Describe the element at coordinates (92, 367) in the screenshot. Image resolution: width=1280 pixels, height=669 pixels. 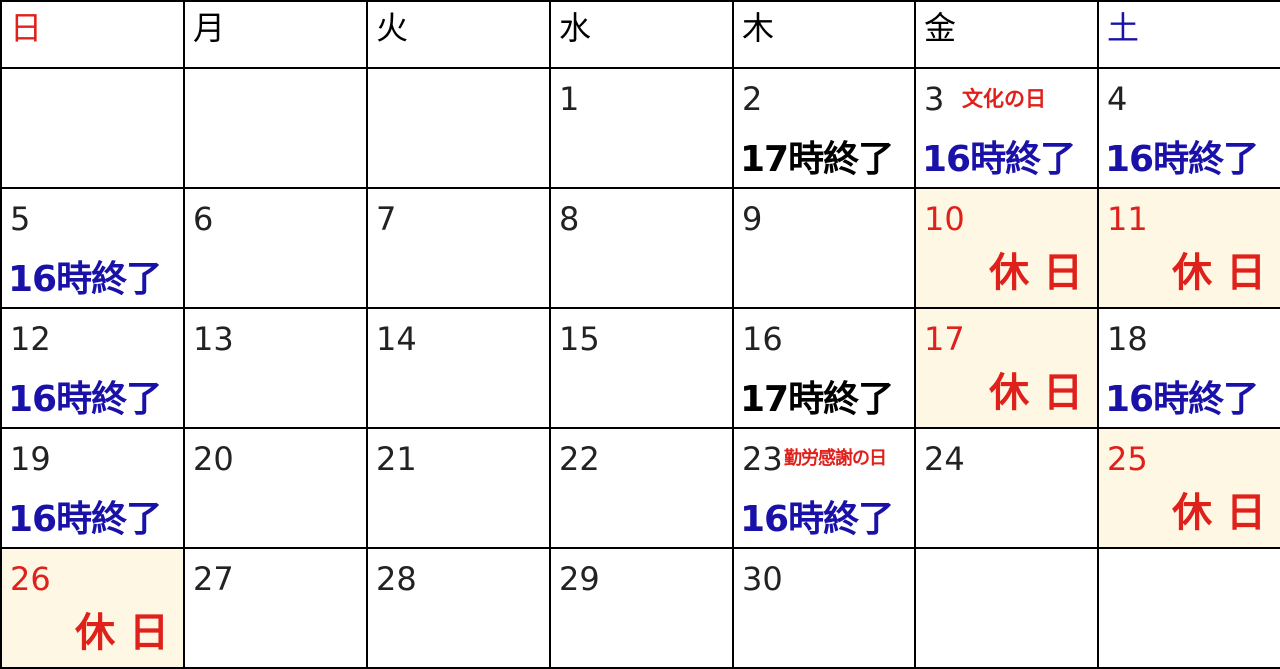
I see `day-cell: 12 16時終了` at that location.